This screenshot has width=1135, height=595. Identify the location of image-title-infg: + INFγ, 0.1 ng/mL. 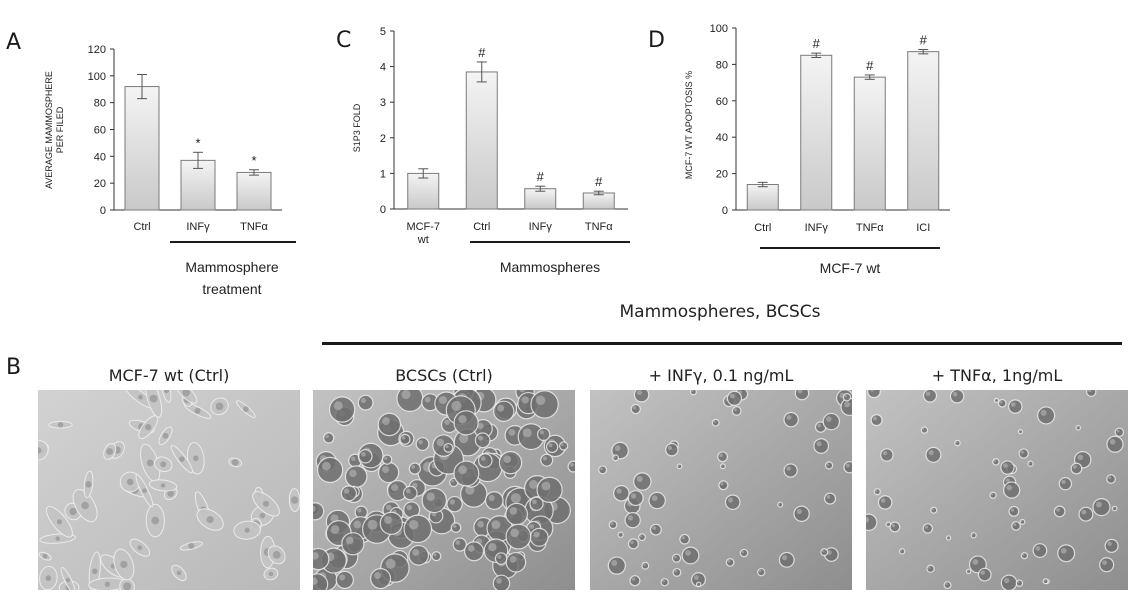
(721, 375).